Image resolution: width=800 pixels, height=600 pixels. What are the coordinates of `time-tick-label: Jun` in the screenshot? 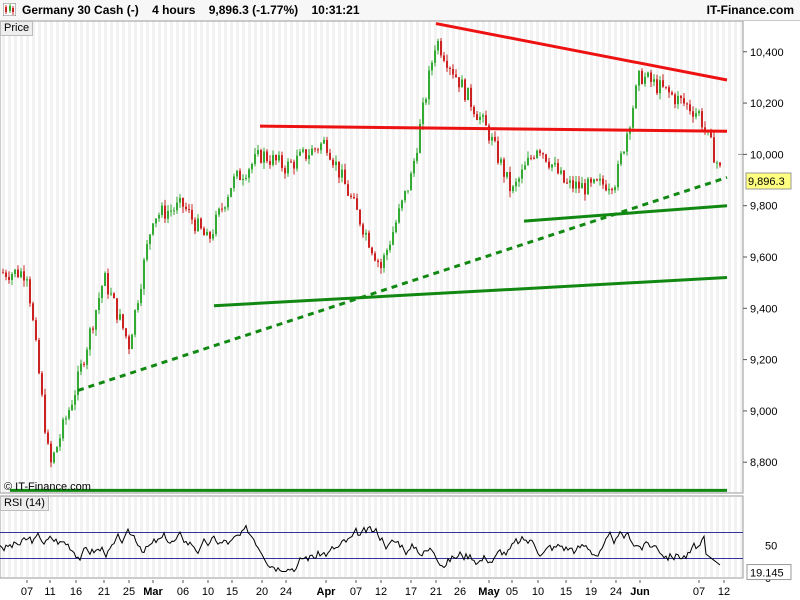 It's located at (640, 592).